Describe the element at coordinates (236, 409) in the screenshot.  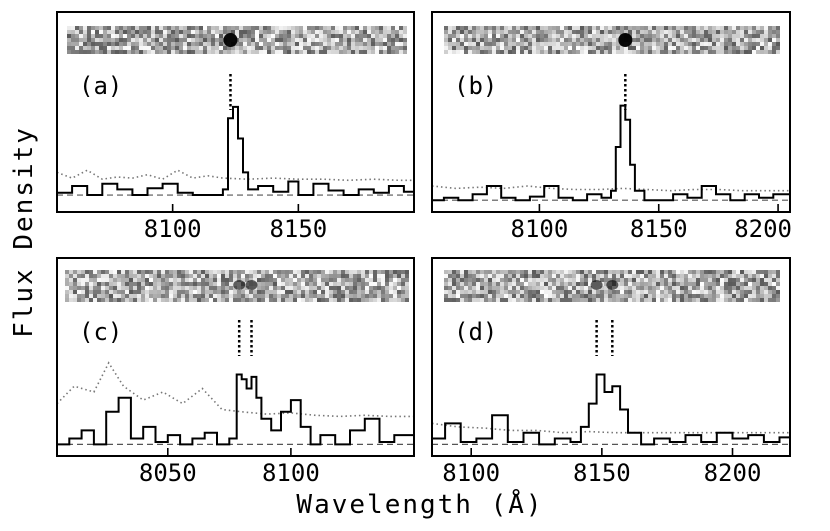
I see `flux-spectrum-line` at that location.